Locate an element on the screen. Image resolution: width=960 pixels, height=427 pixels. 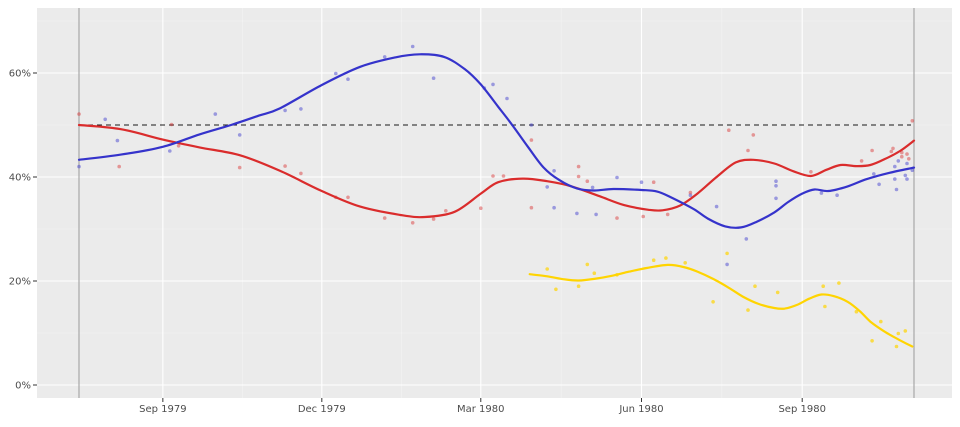
x-tick-label: Mar 1980 is located at coordinates (481, 409).